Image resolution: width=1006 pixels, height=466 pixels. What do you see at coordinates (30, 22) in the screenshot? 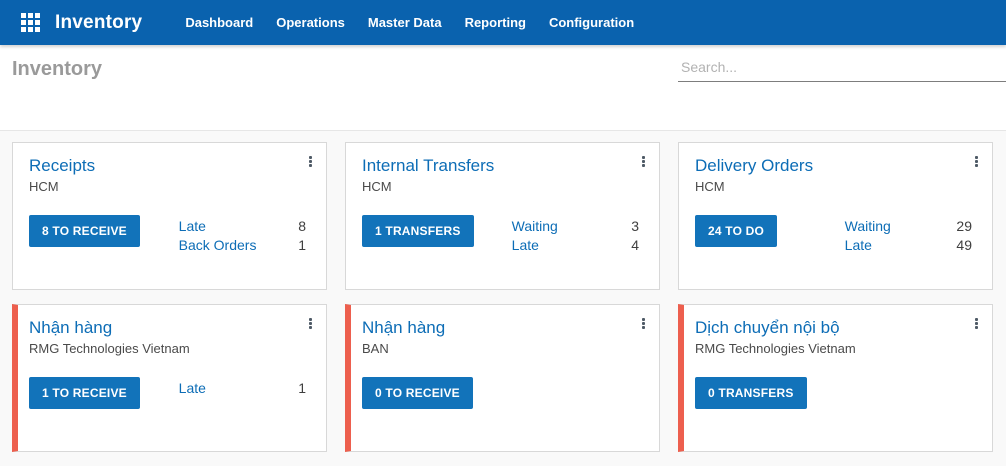
I see `apps-grid-icon` at bounding box center [30, 22].